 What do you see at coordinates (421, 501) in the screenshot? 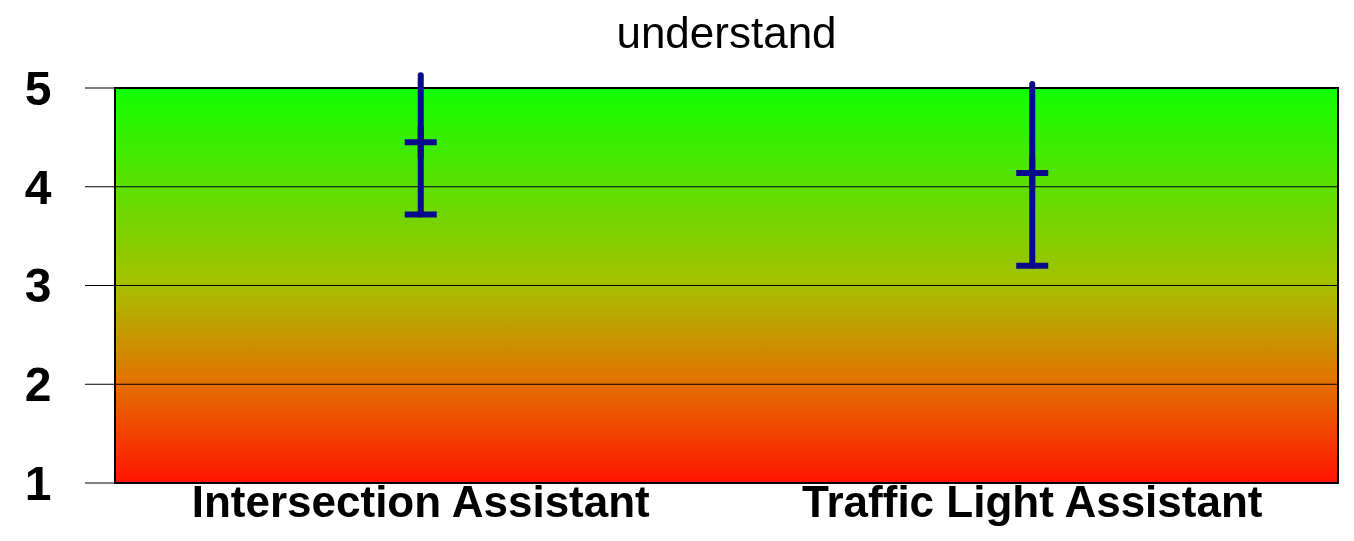
I see `x-tick-label: Intersection Assistant` at bounding box center [421, 501].